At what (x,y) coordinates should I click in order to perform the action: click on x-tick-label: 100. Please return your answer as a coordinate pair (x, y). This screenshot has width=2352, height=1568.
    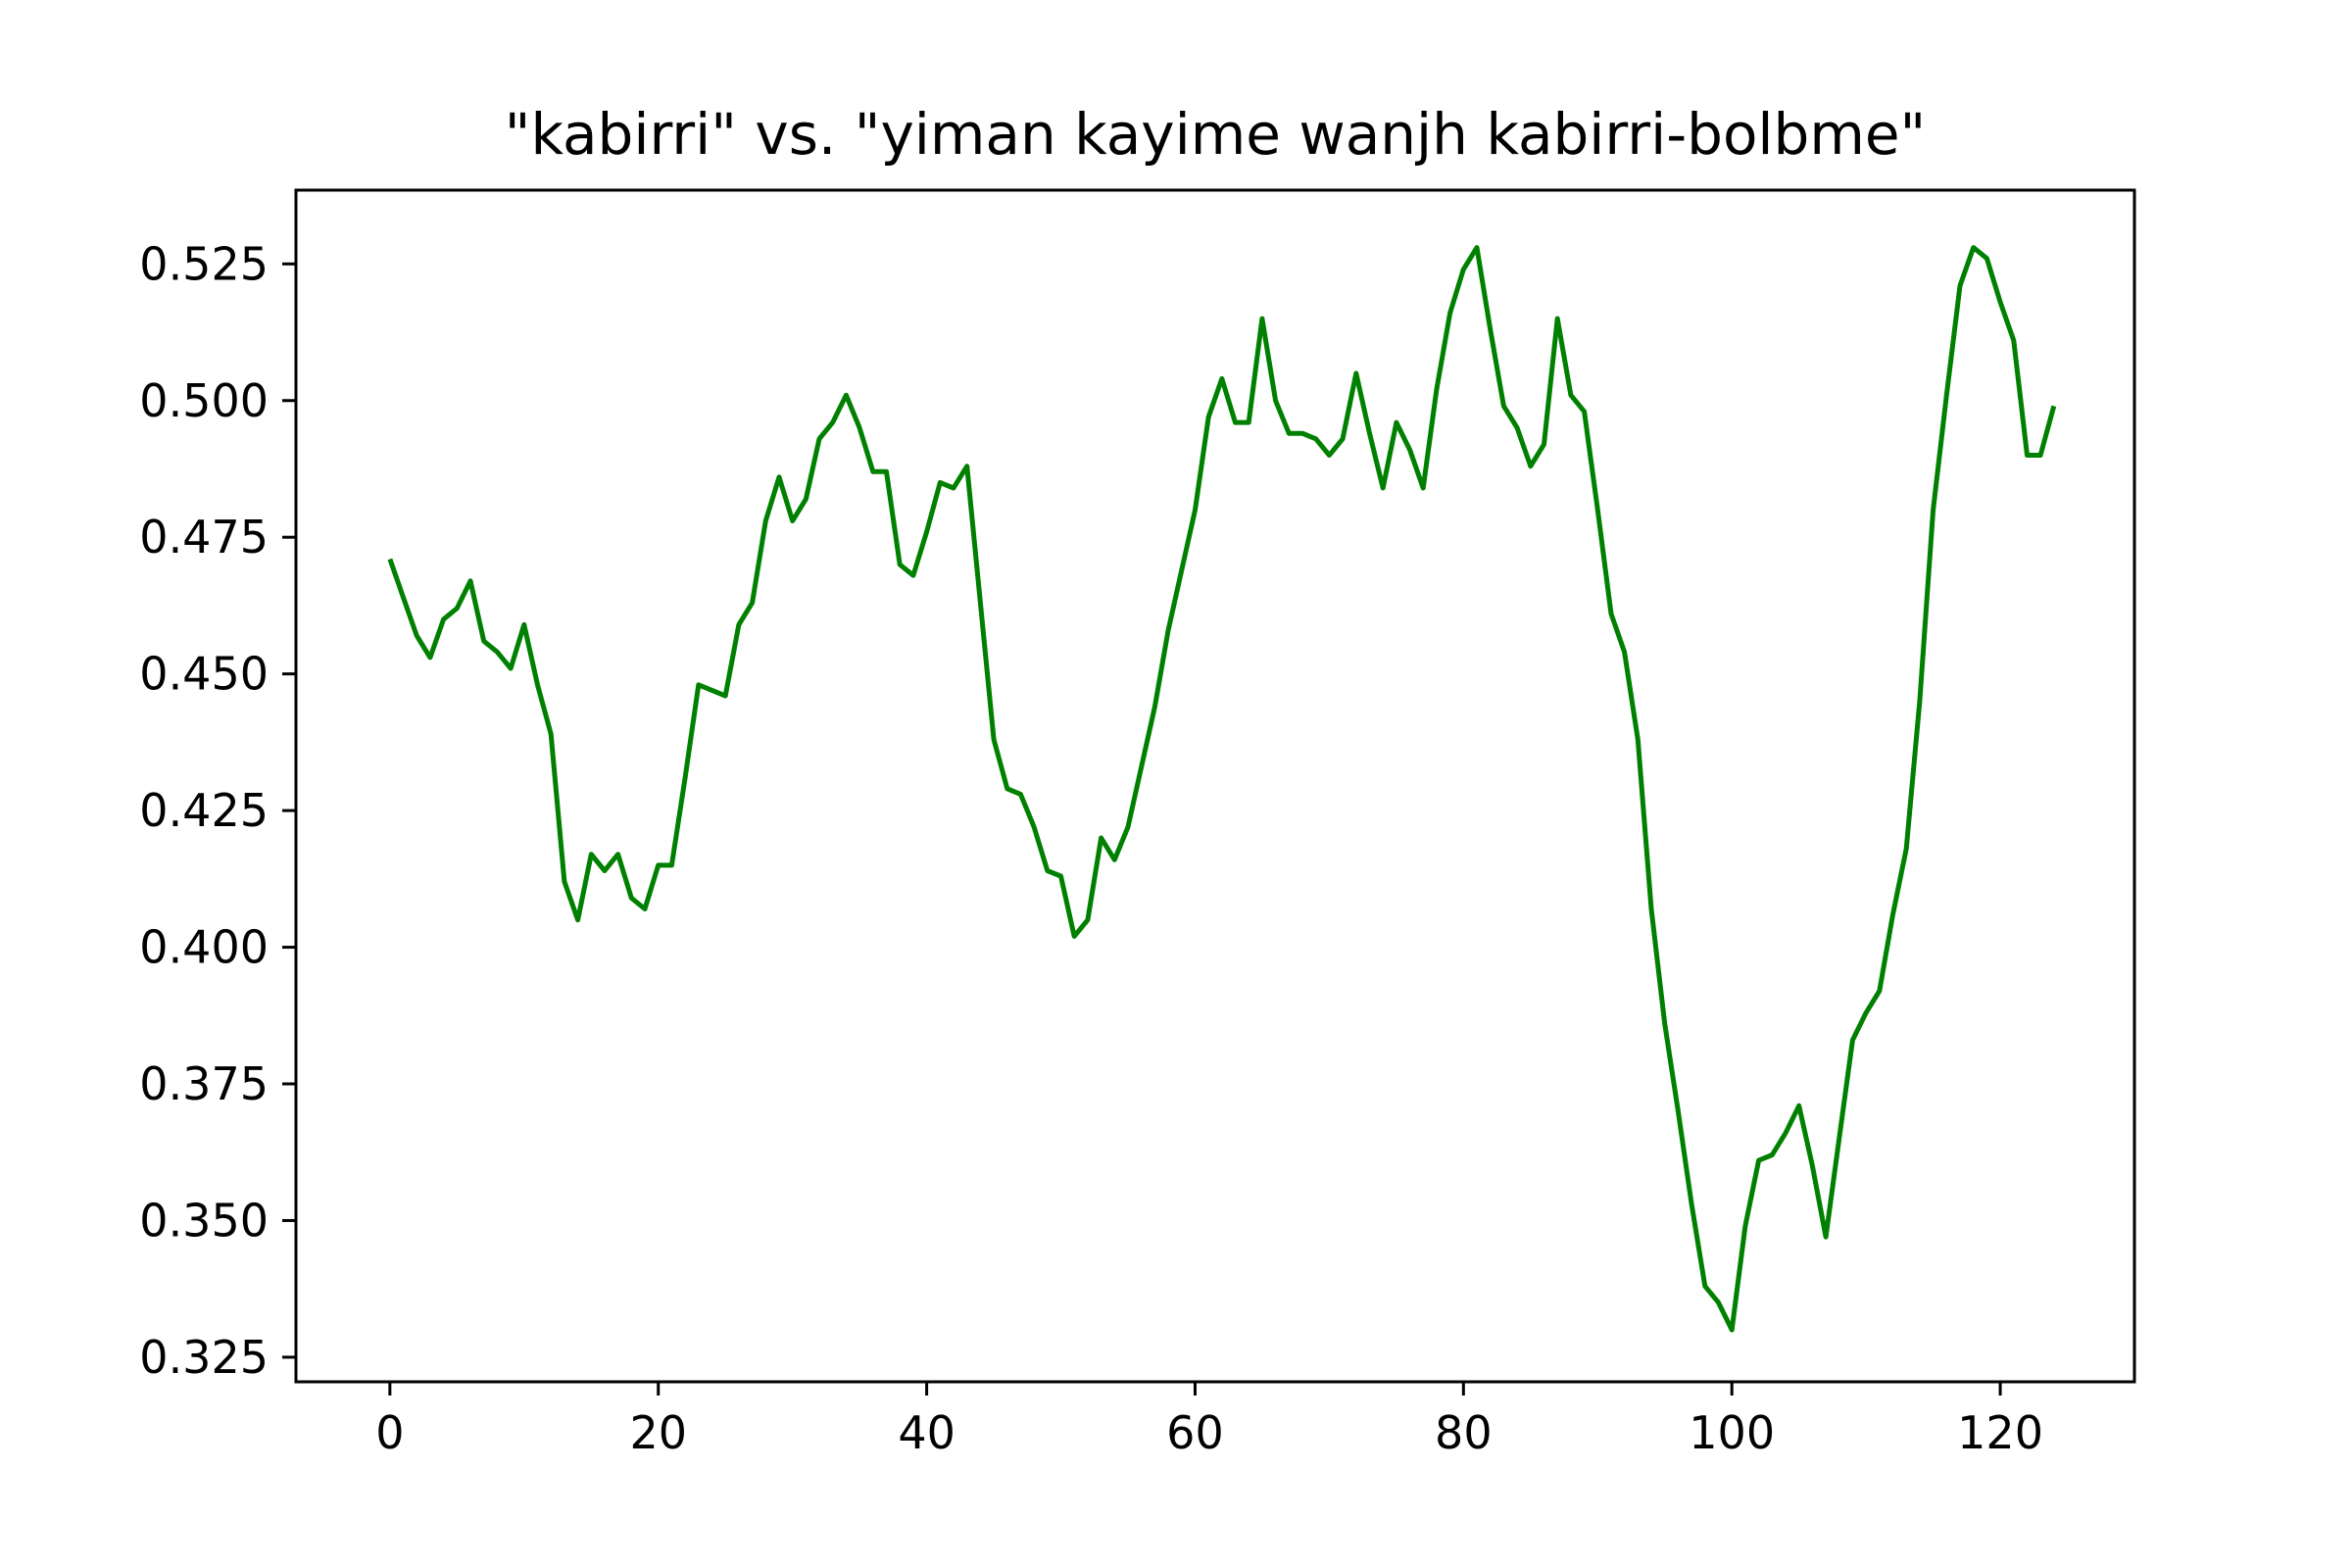
    Looking at the image, I should click on (1732, 1432).